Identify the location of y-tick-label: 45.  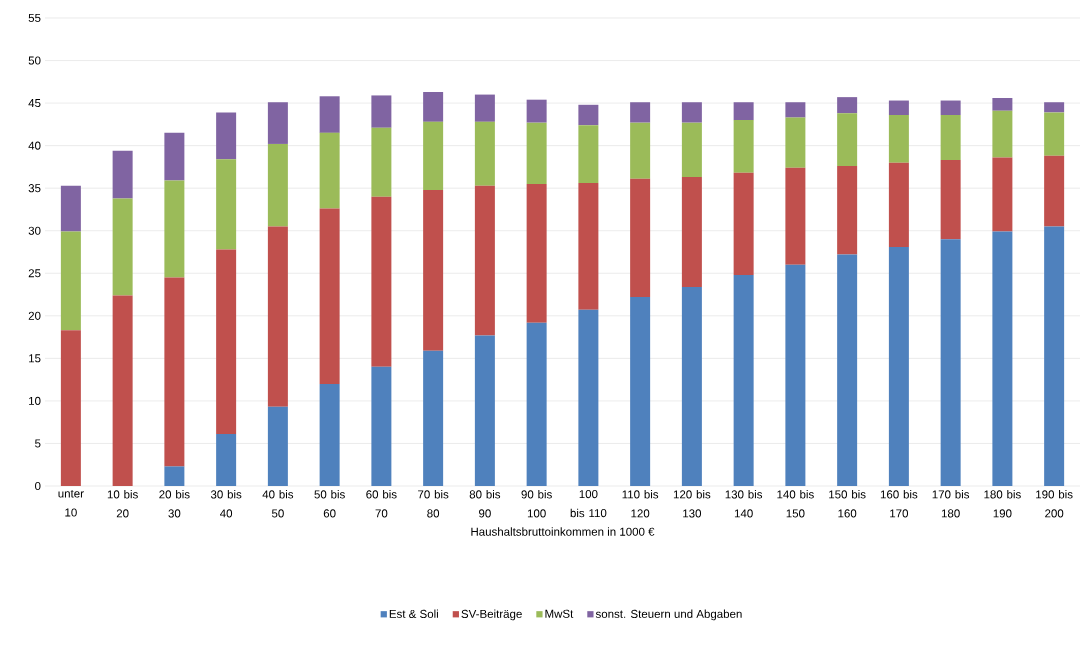
(34, 103).